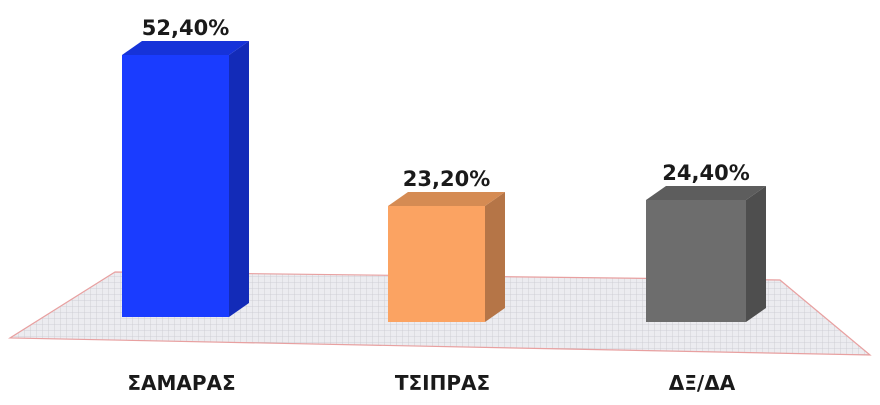 Image resolution: width=880 pixels, height=405 pixels. What do you see at coordinates (446, 257) in the screenshot?
I see `bar-tsipras` at bounding box center [446, 257].